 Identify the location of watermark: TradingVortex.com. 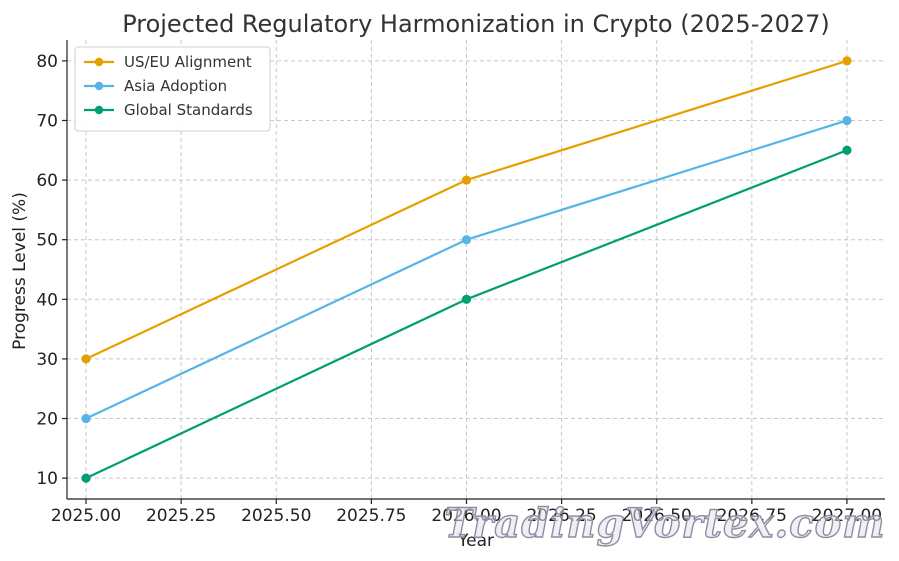
(664, 523).